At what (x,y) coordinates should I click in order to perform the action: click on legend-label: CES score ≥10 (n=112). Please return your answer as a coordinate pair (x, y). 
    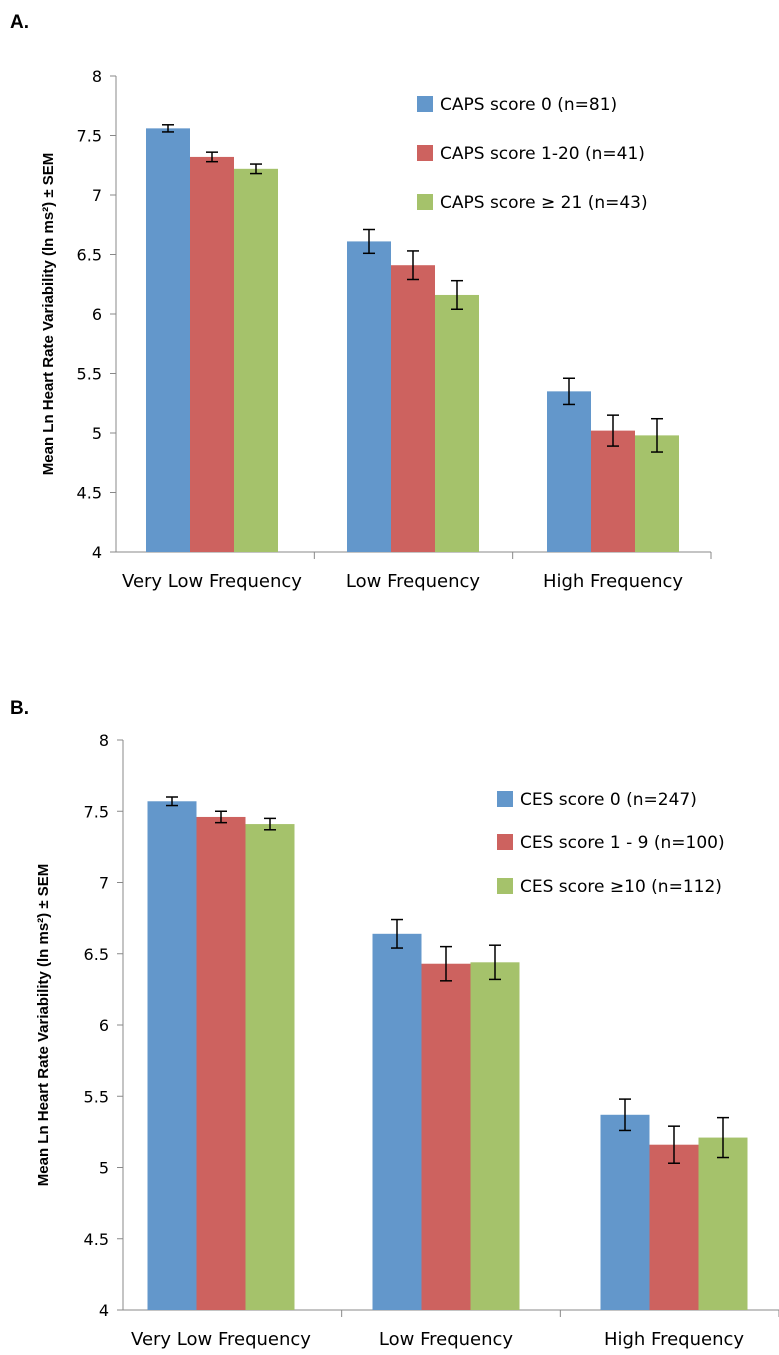
    Looking at the image, I should click on (621, 887).